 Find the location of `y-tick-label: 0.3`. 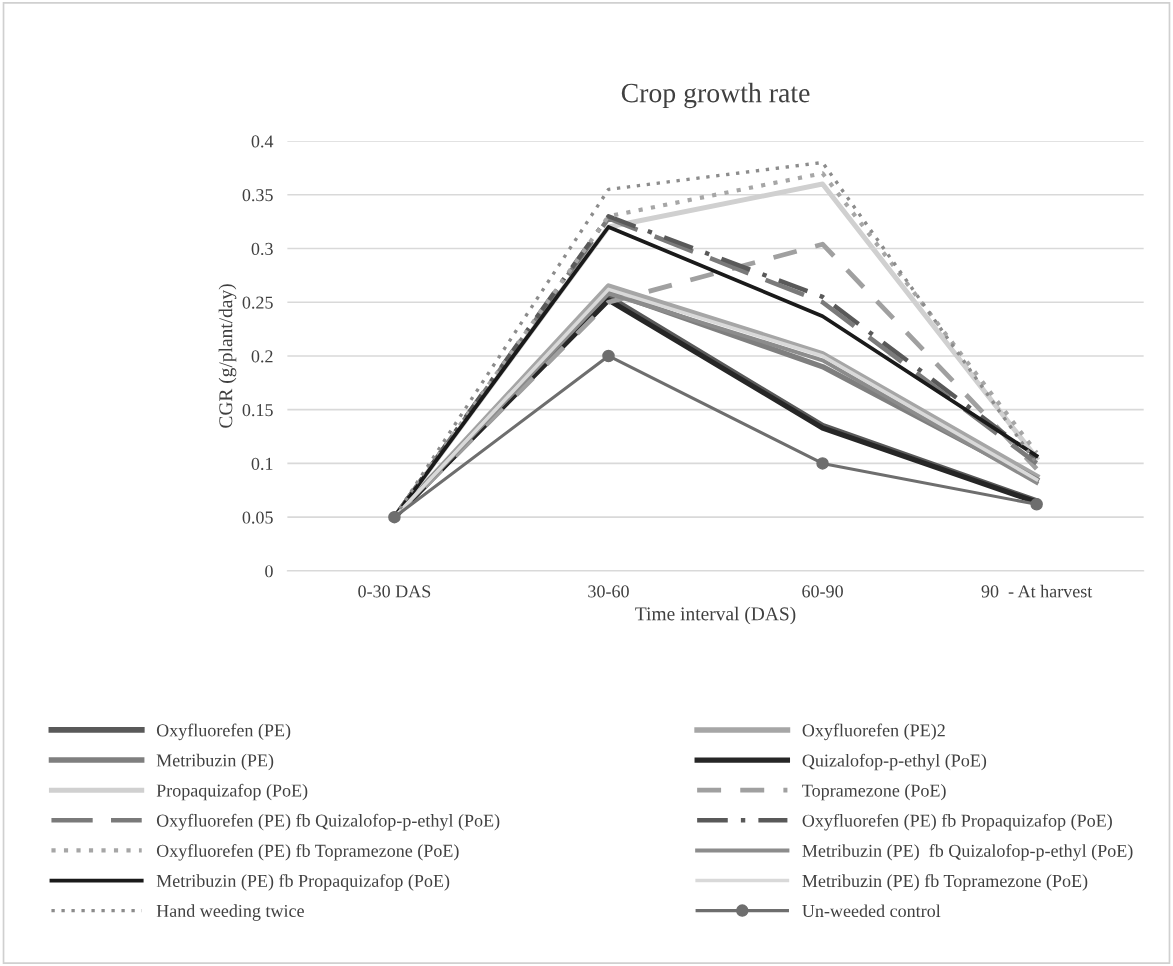

y-tick-label: 0.3 is located at coordinates (262, 249).